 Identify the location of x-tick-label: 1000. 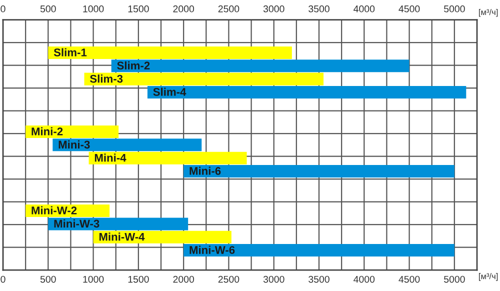
(93, 279).